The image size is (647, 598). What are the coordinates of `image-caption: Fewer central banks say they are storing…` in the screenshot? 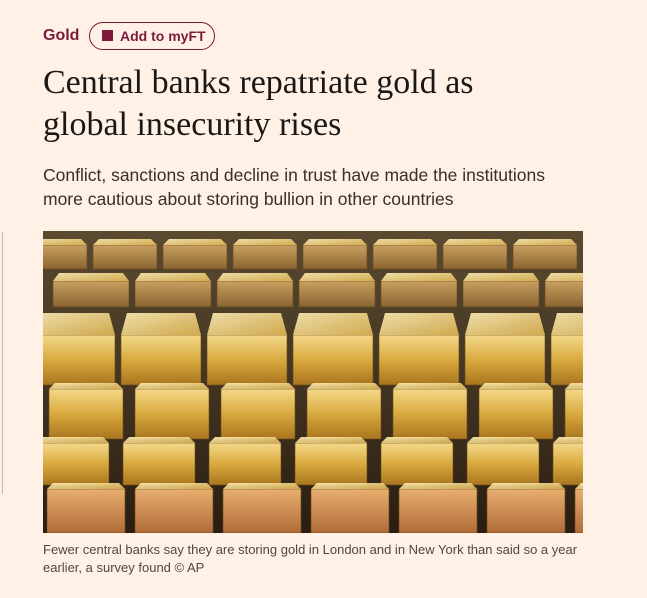 It's located at (310, 558).